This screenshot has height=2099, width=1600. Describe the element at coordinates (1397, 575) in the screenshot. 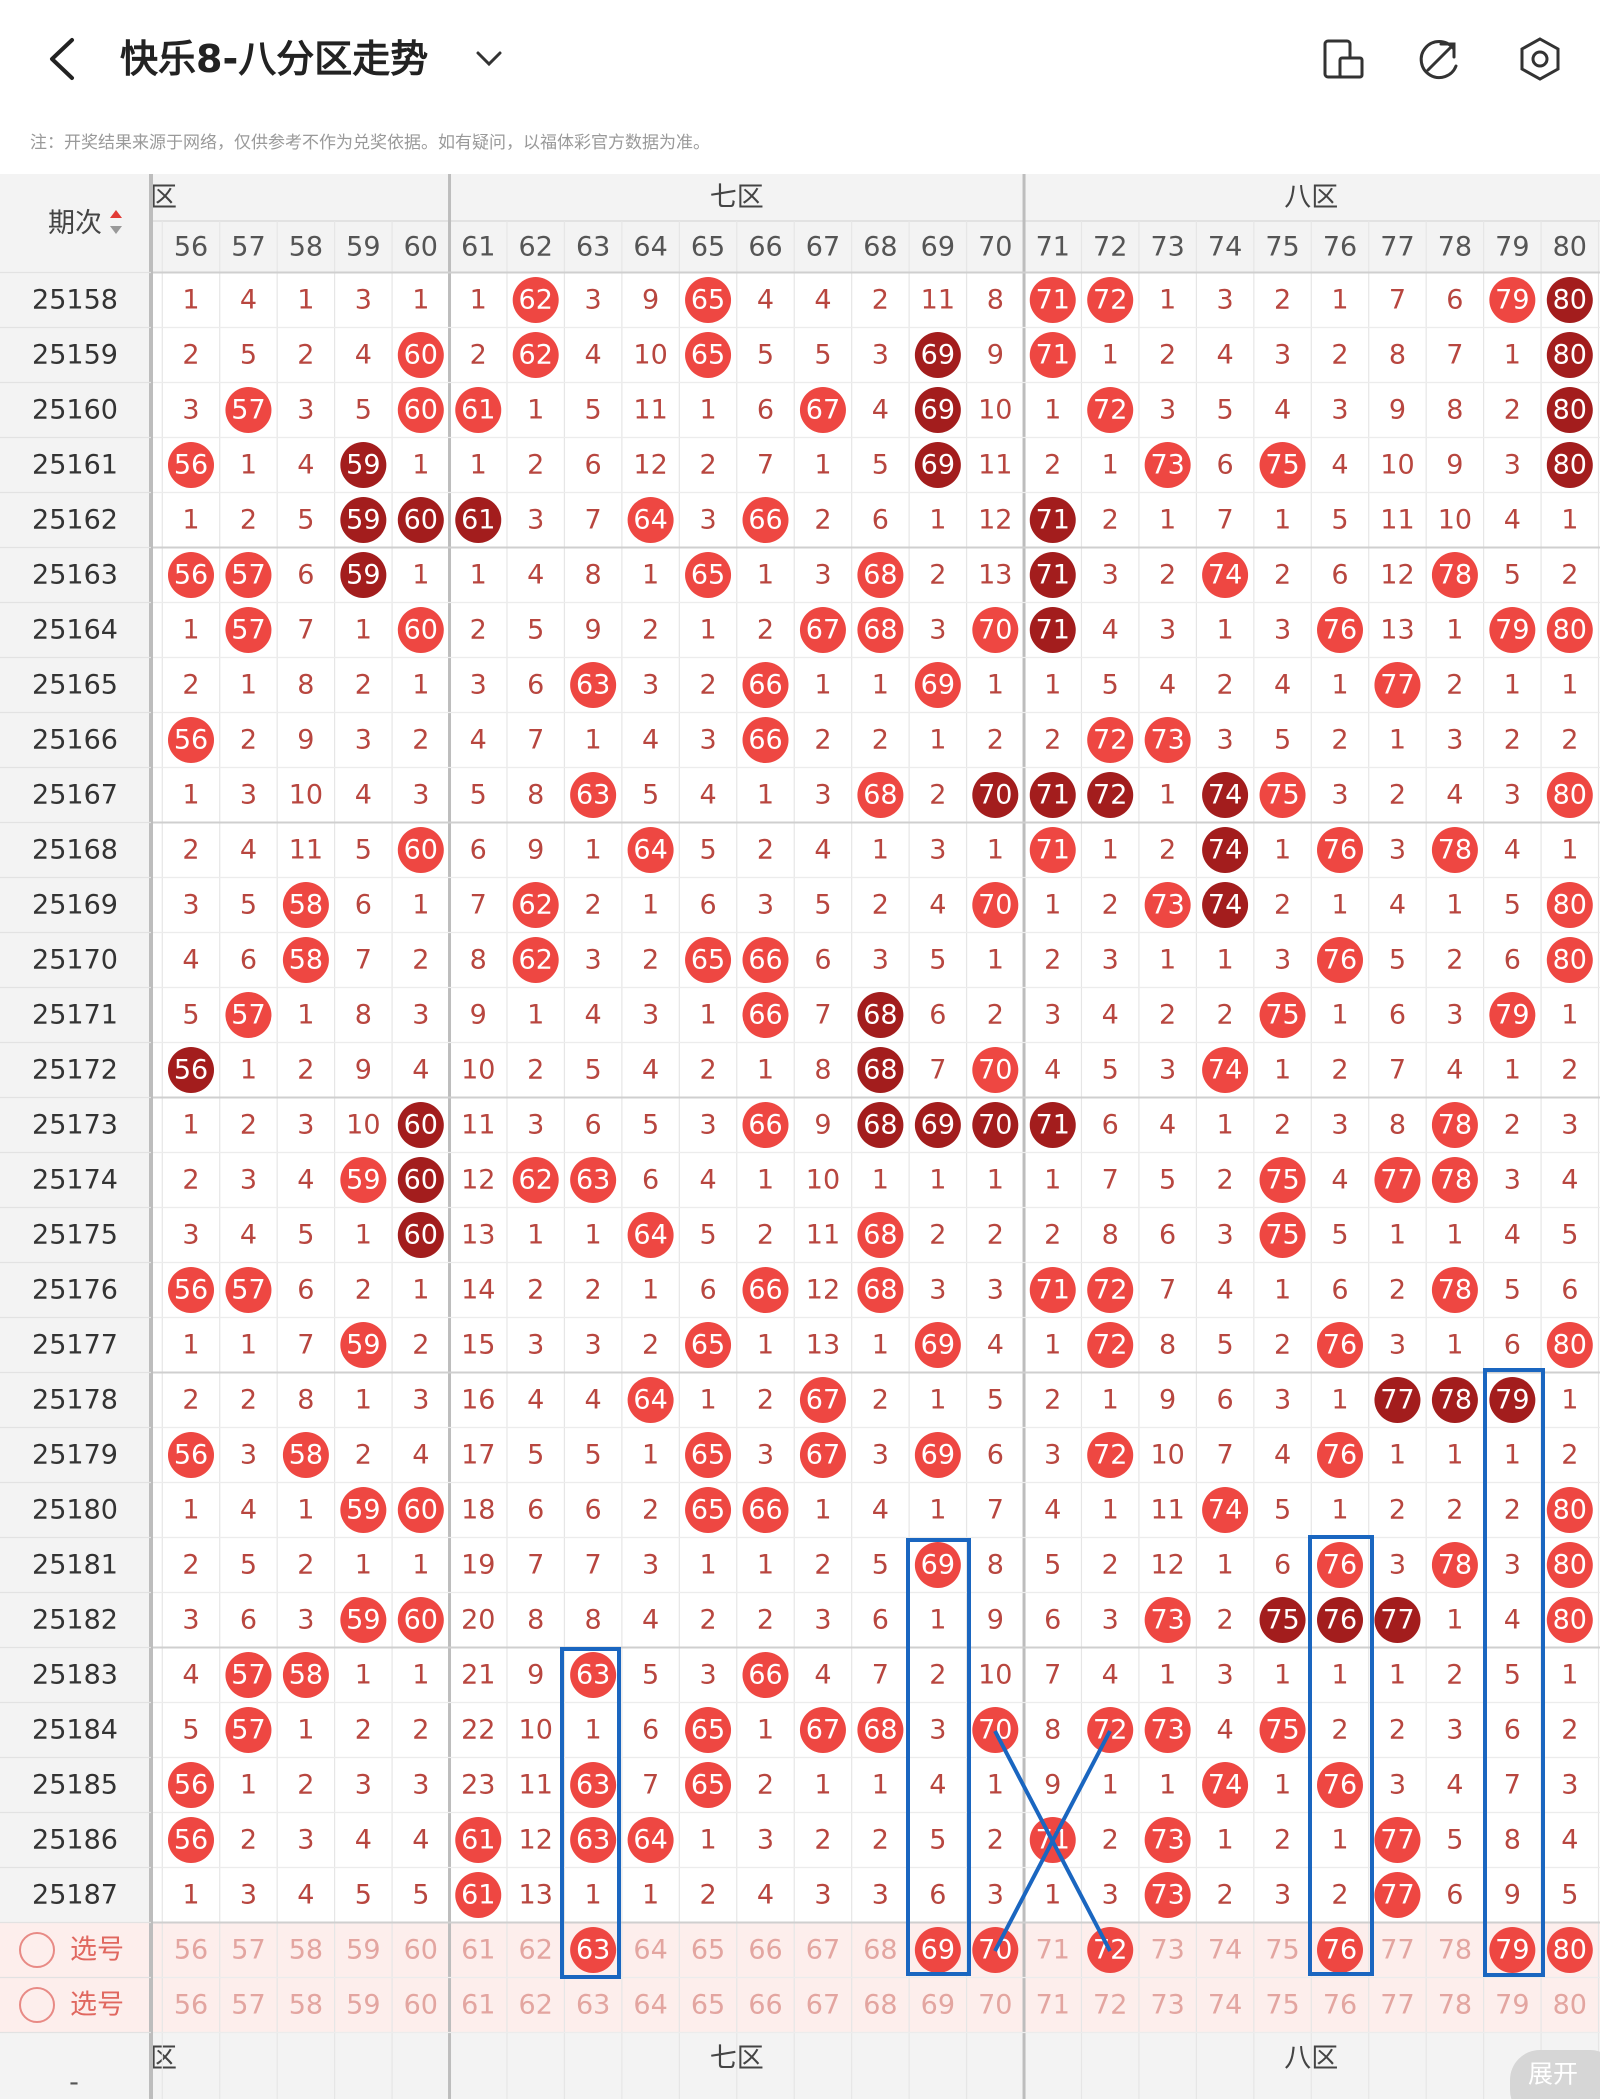

I see `miss-count: 12` at that location.